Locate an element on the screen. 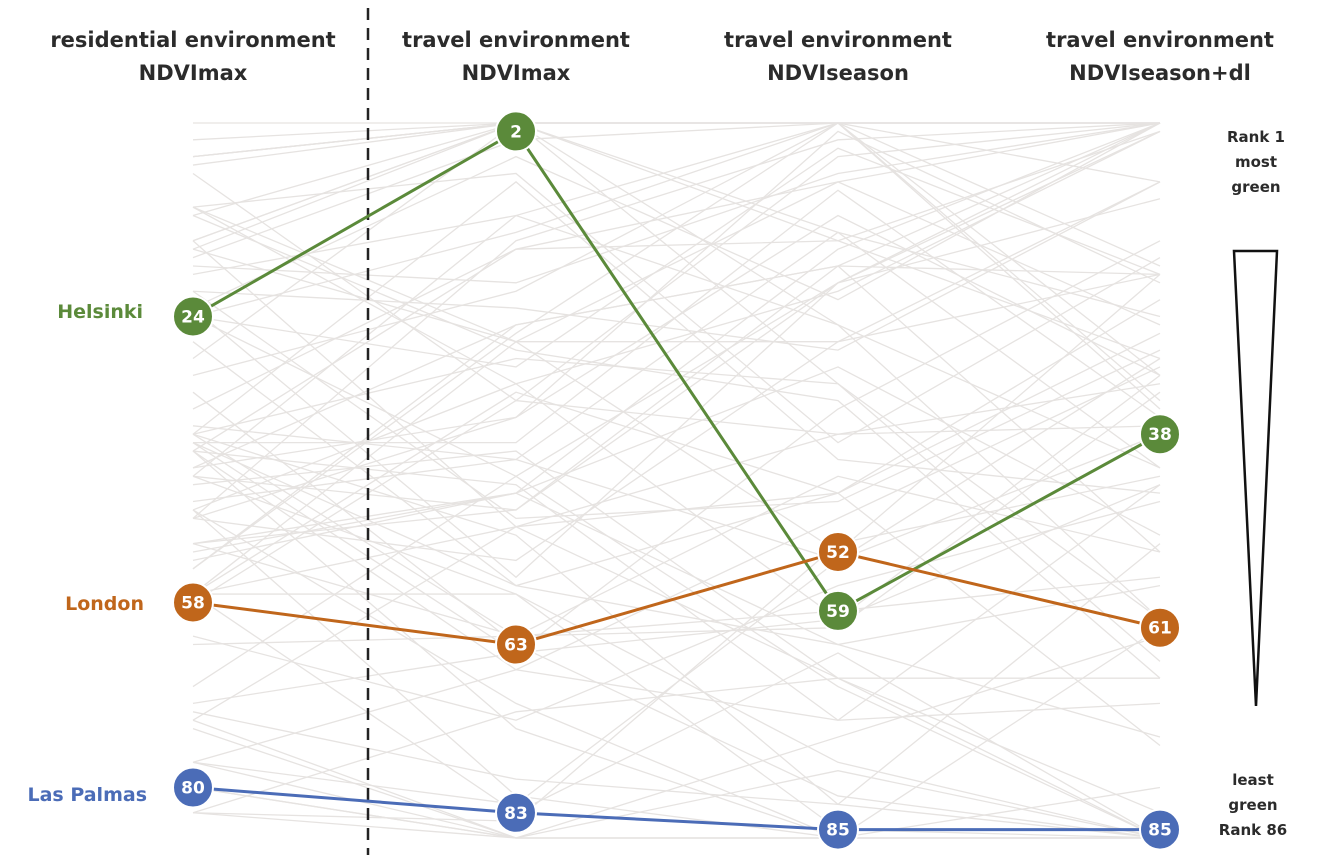  rank-label-las-palmas-4: 85 is located at coordinates (1160, 831).